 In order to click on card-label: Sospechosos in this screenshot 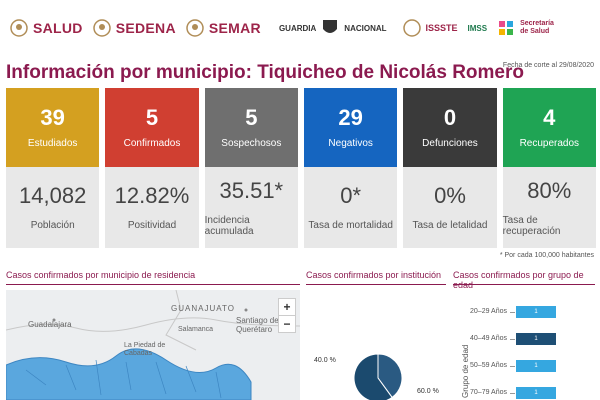, I will do `click(251, 143)`.